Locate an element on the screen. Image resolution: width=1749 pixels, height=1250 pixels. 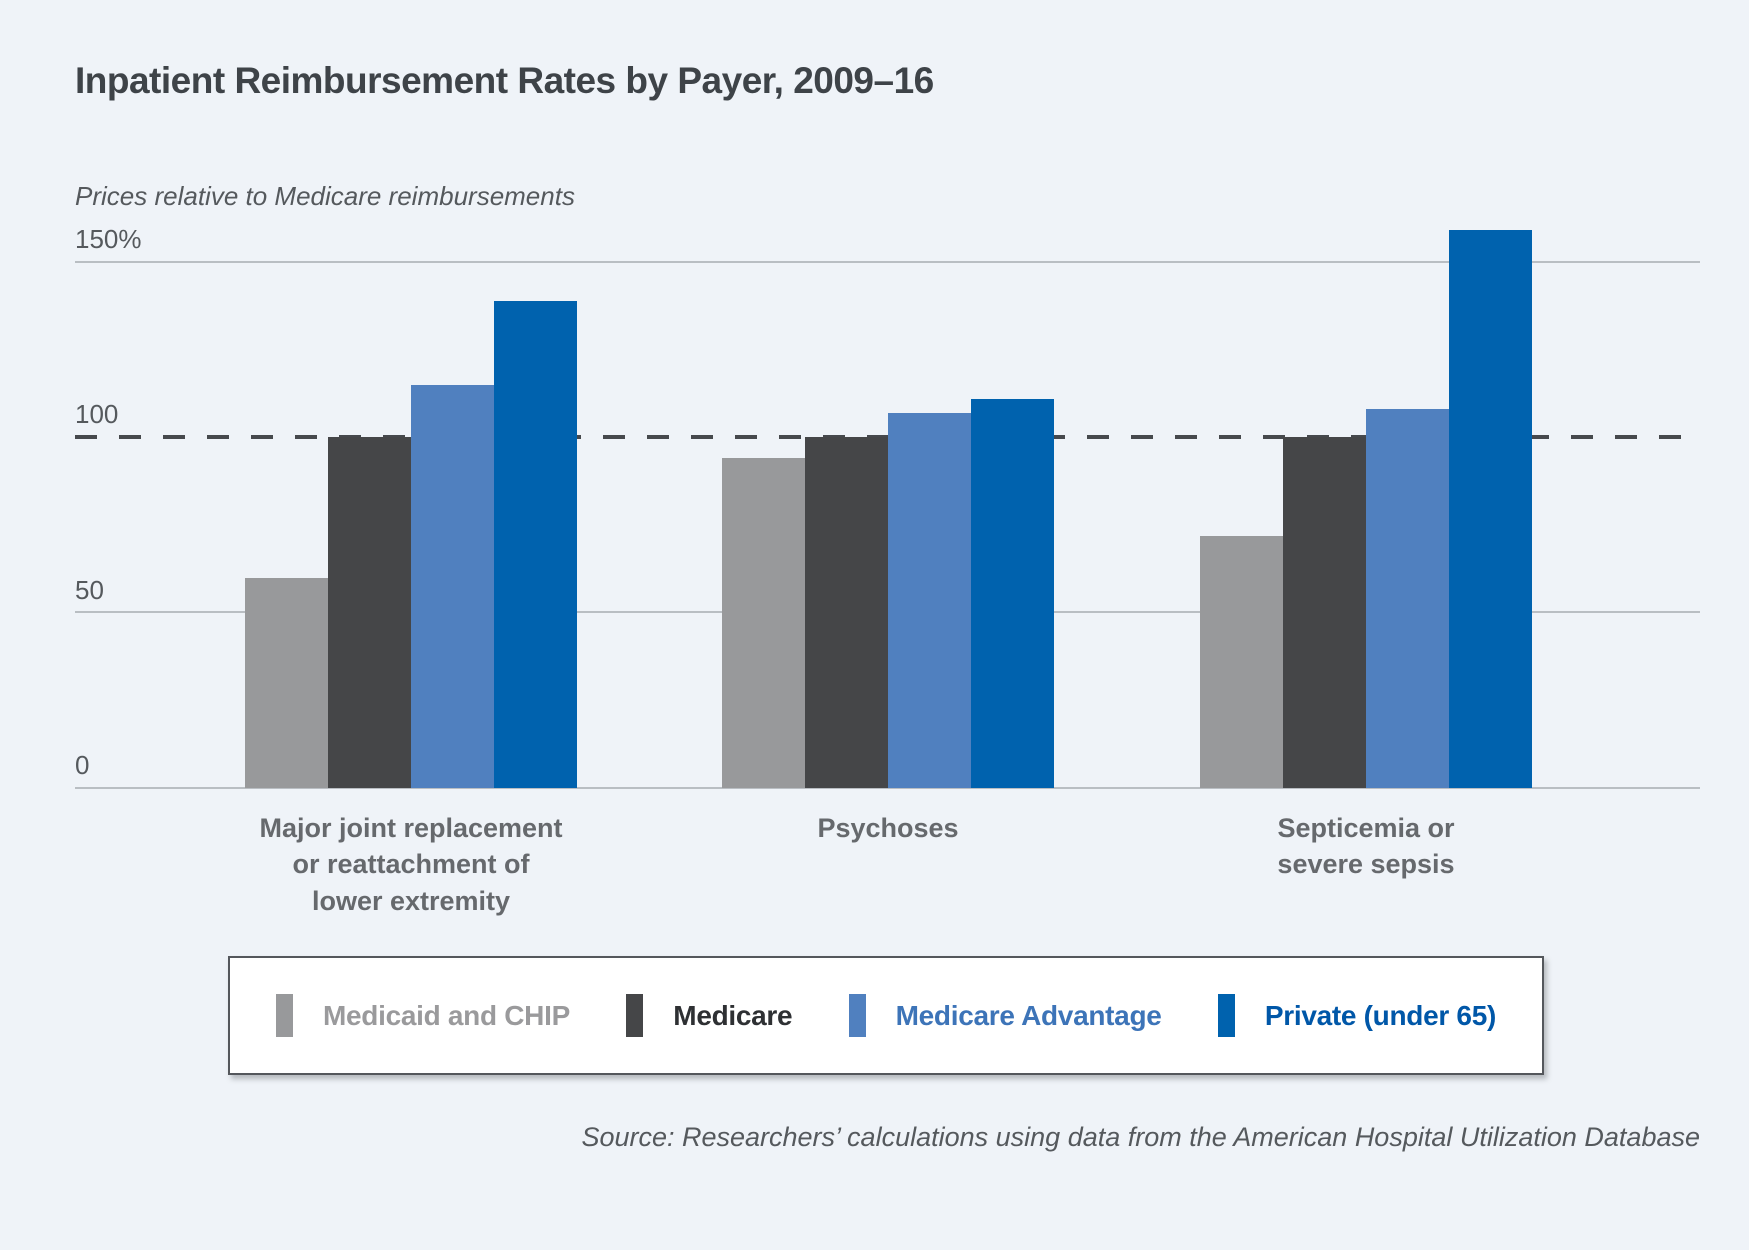
y-tick-0: 0 is located at coordinates (82, 765).